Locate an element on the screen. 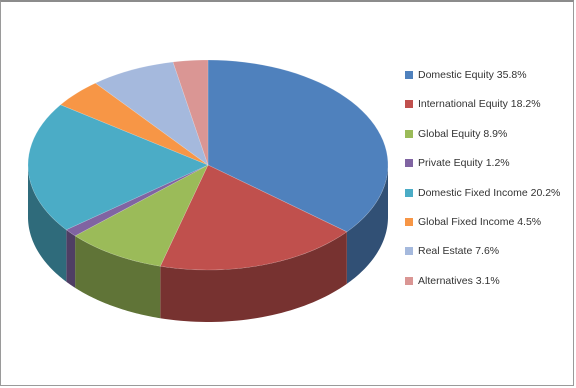 The width and height of the screenshot is (576, 388). legend-item: Private Equity 1.2% is located at coordinates (457, 163).